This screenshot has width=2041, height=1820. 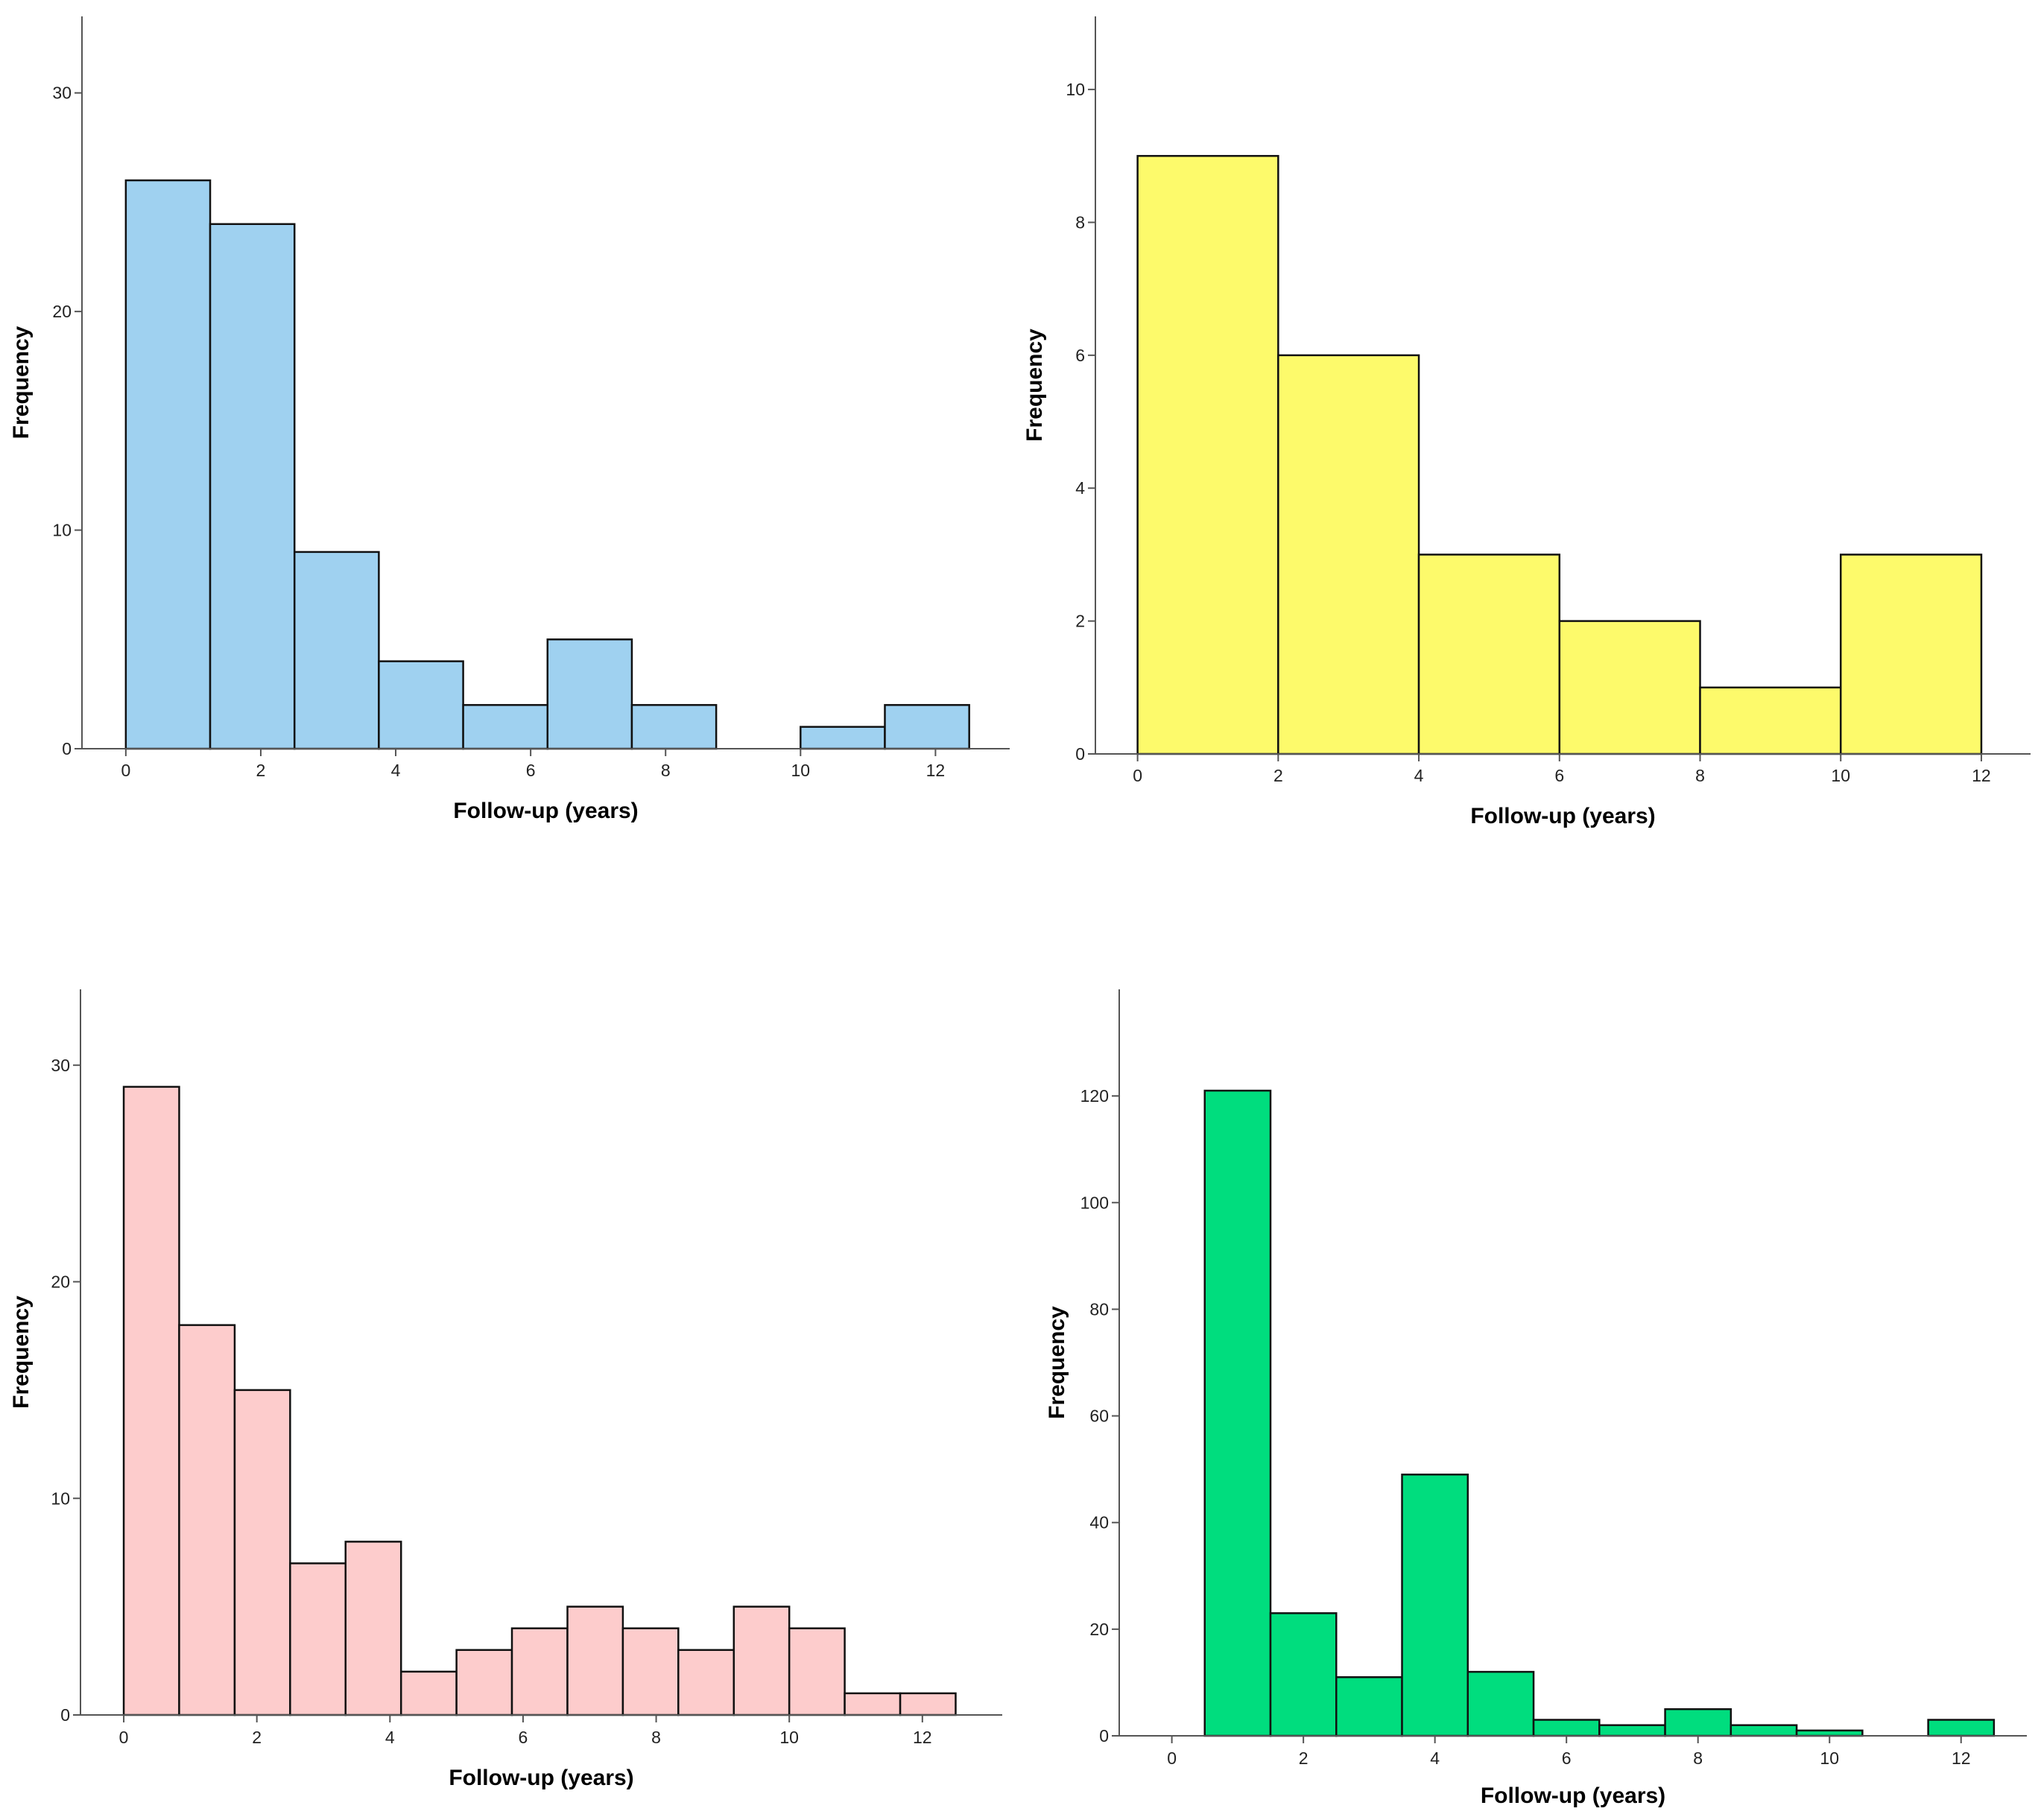 I want to click on y-tick-label: 80, so click(x=1099, y=1309).